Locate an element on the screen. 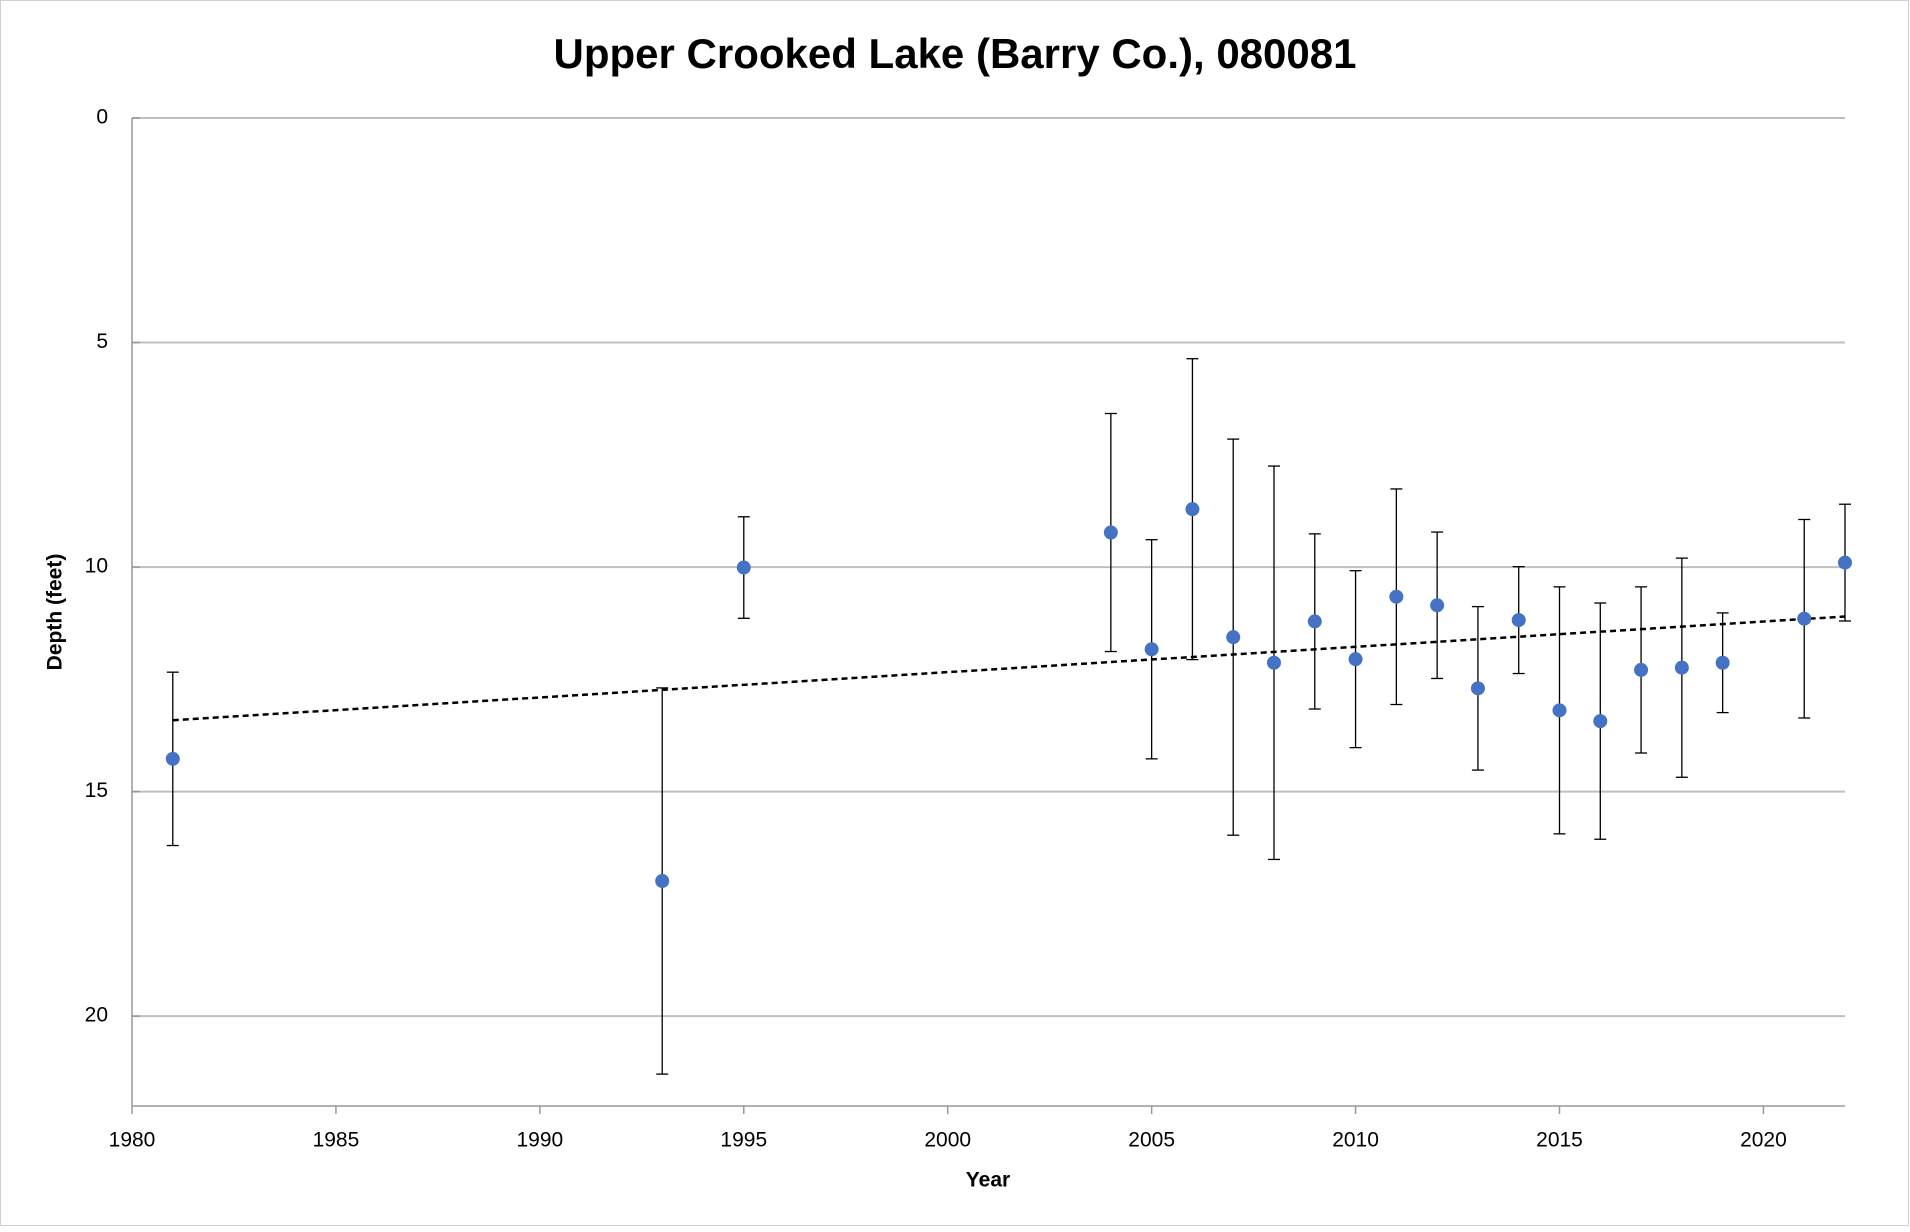 The image size is (1910, 1232). x-tick-label: 1995 is located at coordinates (743, 1140).